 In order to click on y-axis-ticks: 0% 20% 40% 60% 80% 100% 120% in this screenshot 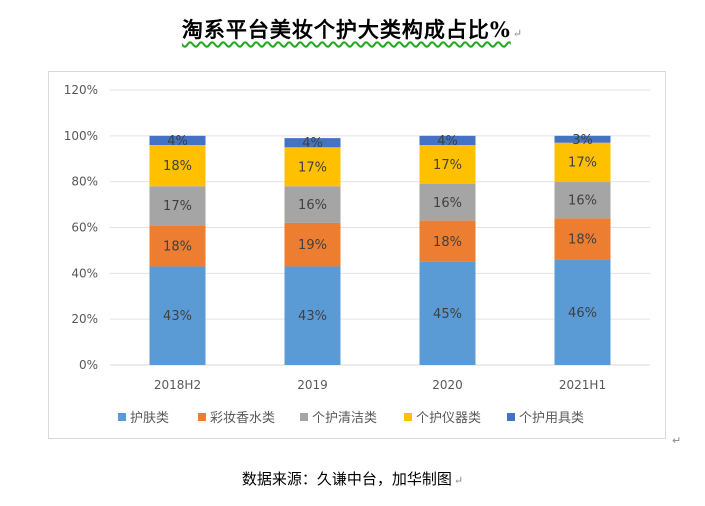, I will do `click(81, 227)`.